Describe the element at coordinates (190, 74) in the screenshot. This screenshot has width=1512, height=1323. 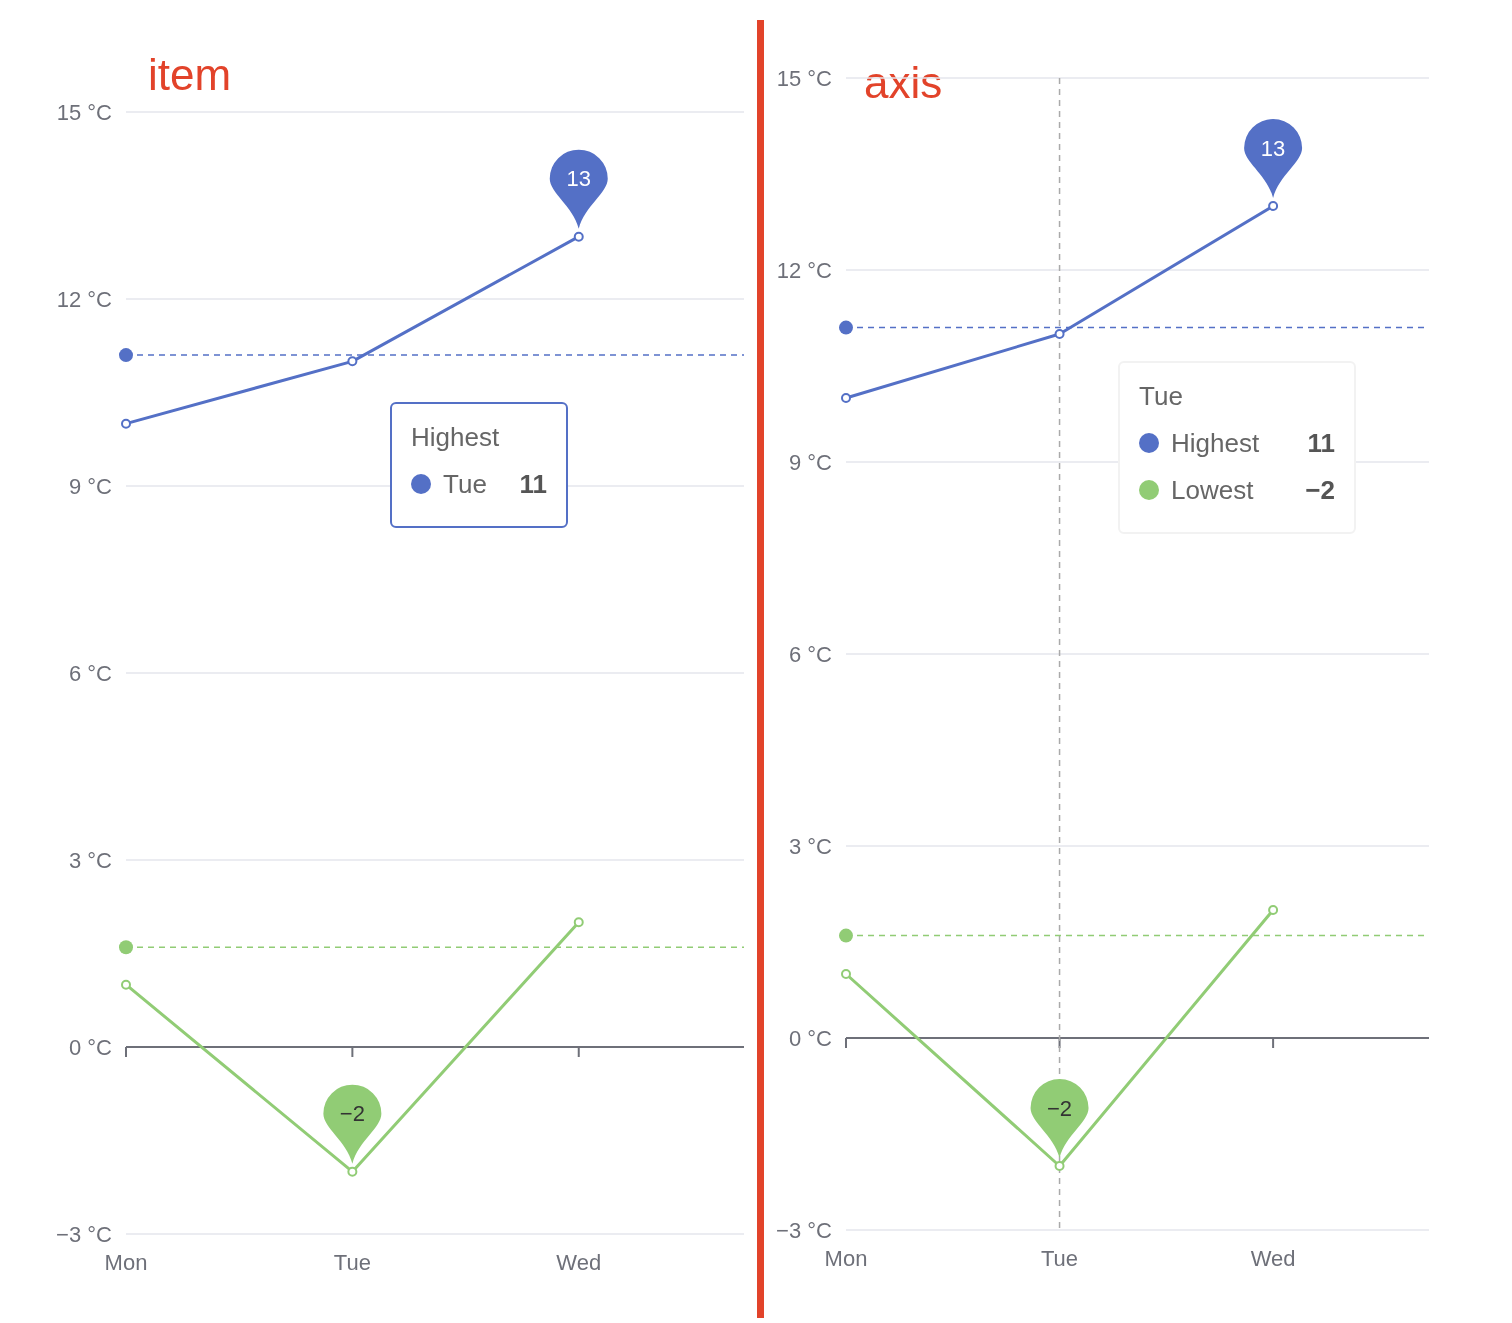
I see `chart-title: item` at that location.